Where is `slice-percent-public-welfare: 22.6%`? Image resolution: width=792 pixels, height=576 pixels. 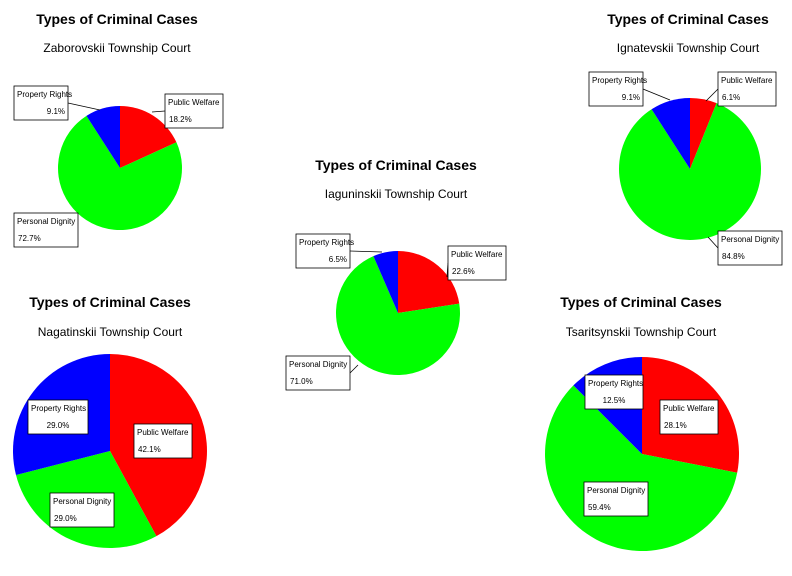
slice-percent-public-welfare: 22.6% is located at coordinates (463, 271).